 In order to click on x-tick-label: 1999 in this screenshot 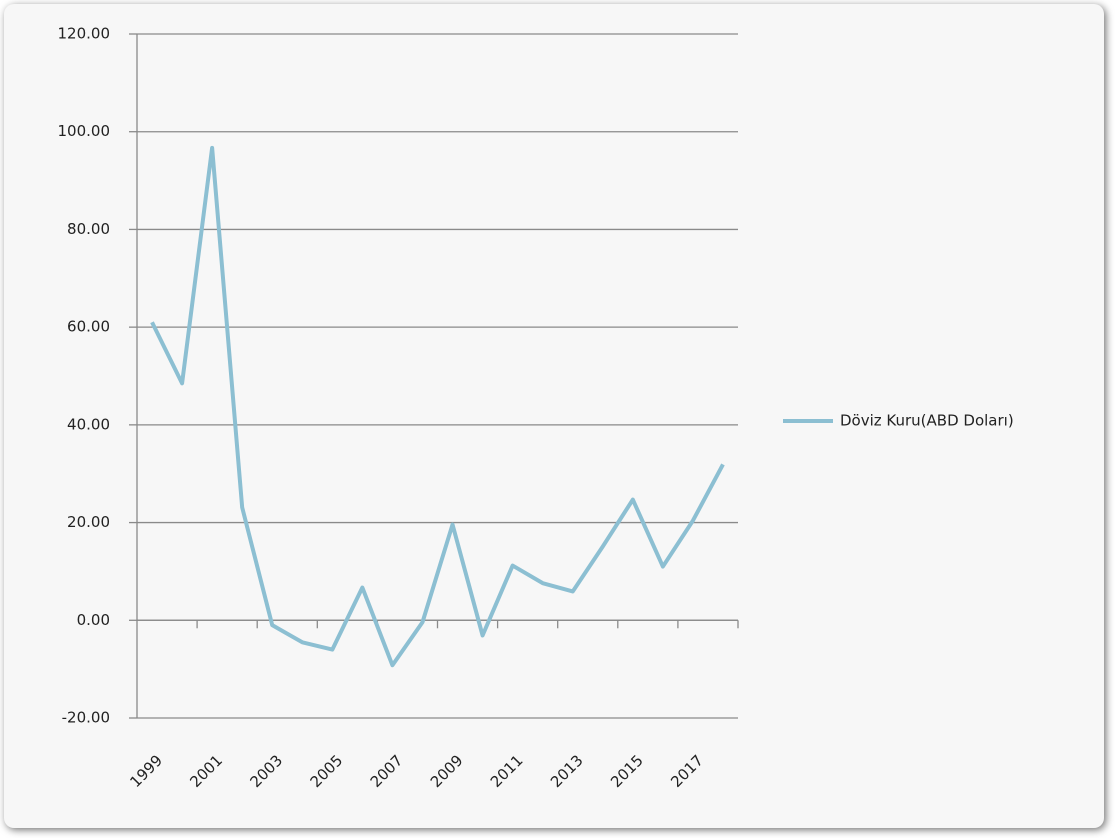, I will do `click(146, 771)`.